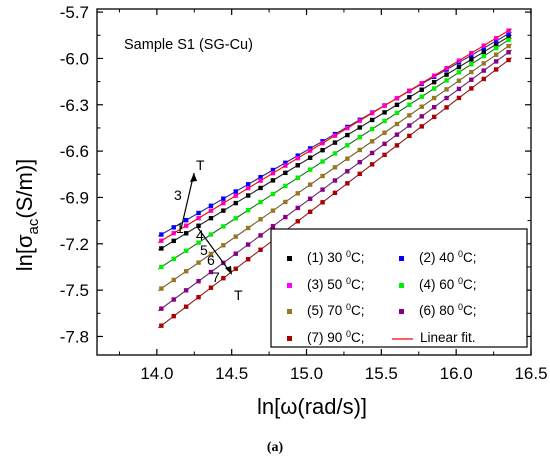 This screenshot has width=550, height=466. Describe the element at coordinates (448, 337) in the screenshot. I see `legend-fit-label: Linear fit.` at that location.